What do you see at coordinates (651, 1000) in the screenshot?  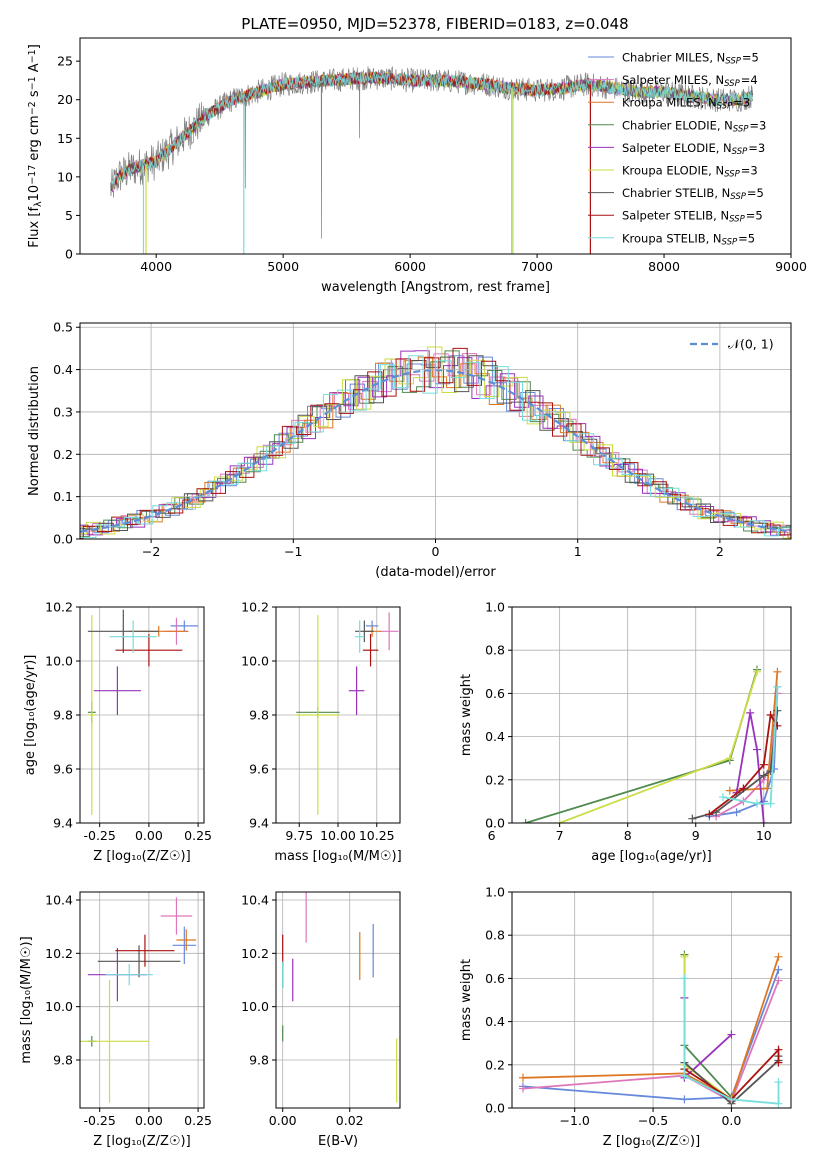 I see `weight_vs_z-plot-area` at bounding box center [651, 1000].